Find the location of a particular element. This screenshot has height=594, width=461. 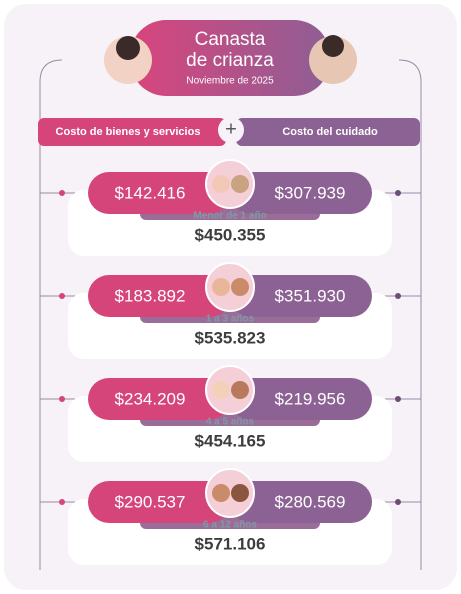

care-value: $351.930 is located at coordinates (310, 295).